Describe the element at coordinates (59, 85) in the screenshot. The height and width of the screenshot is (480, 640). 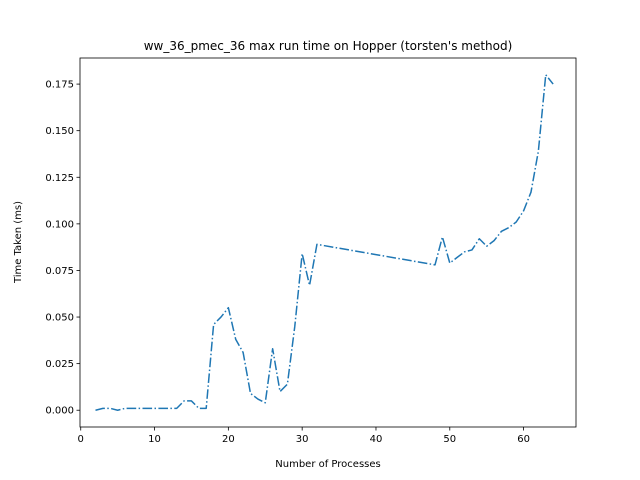
I see `y-tick-label: 0.175` at that location.